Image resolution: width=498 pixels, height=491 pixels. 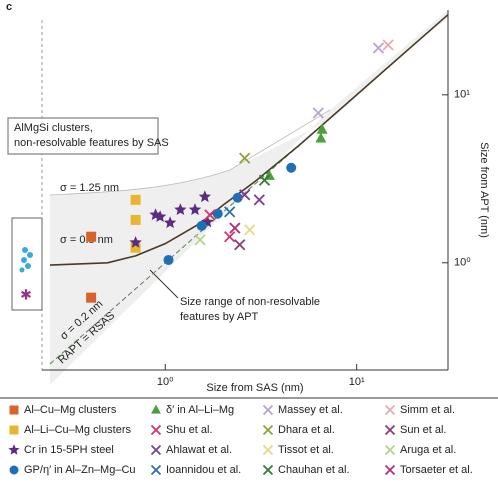 I want to click on upper-bound, so click(x=190, y=152).